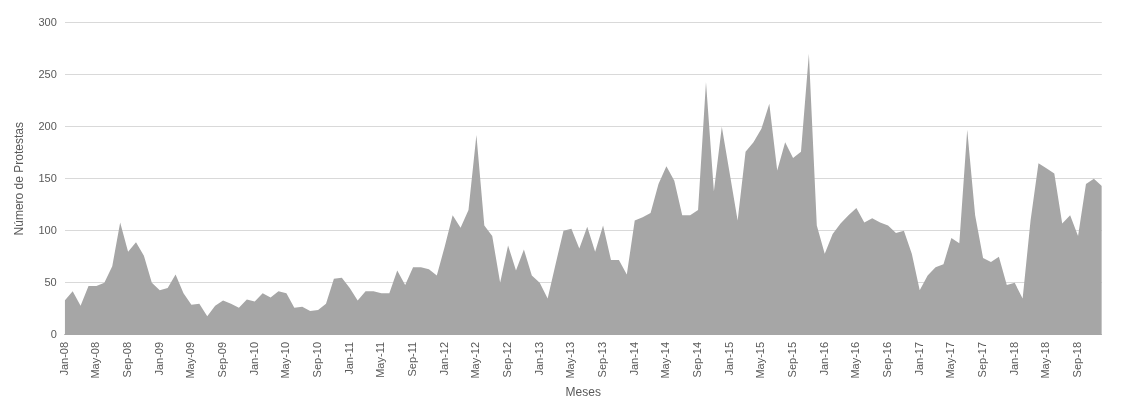 The width and height of the screenshot is (1126, 412). I want to click on x-tick-label: Jan-08, so click(63, 358).